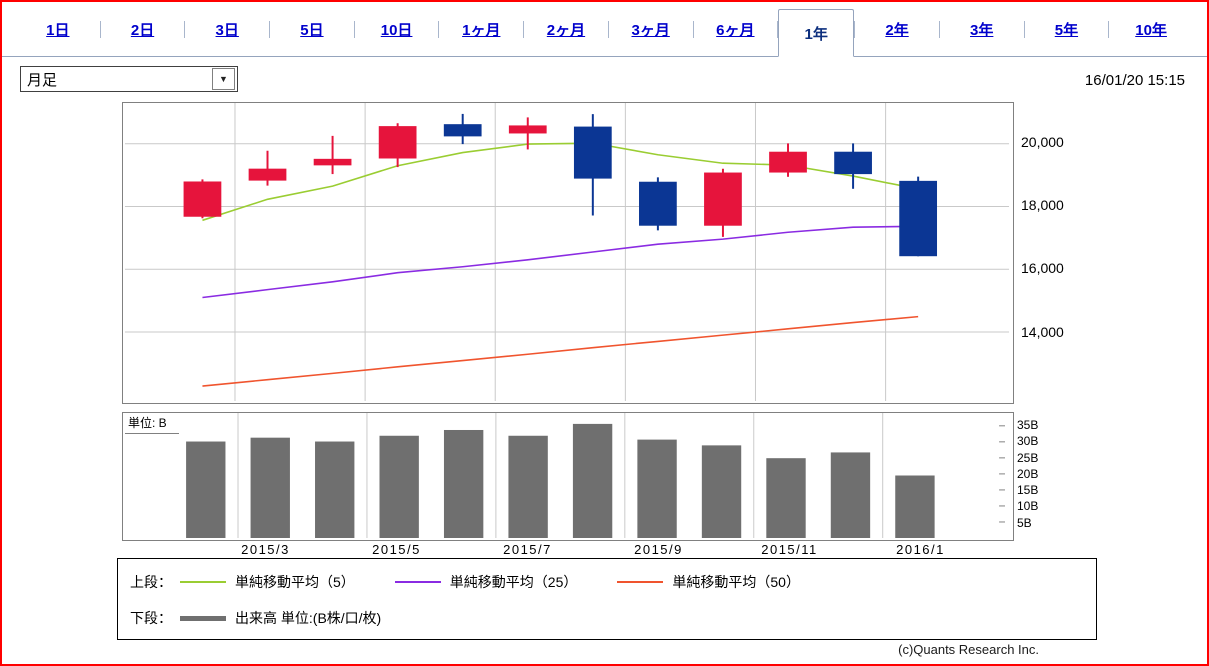 Image resolution: width=1209 pixels, height=666 pixels. I want to click on volume-axis-label: 25B, so click(1028, 457).